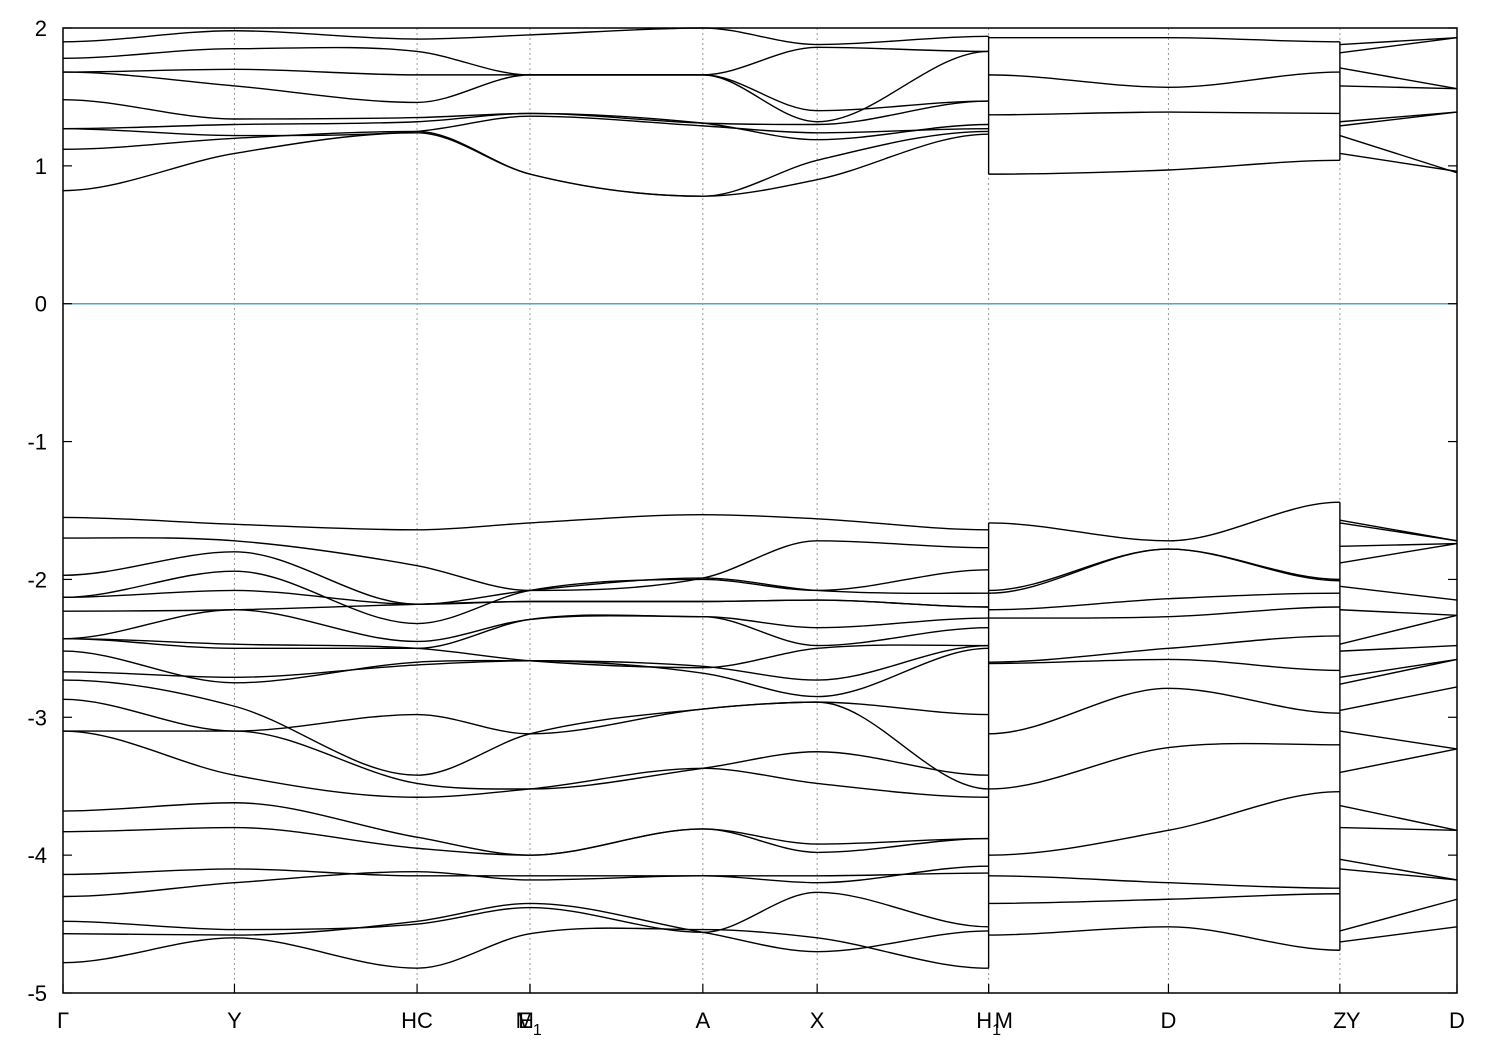 This screenshot has height=1050, width=1500. Describe the element at coordinates (417, 1020) in the screenshot. I see `x-kpoint-label: HC` at that location.